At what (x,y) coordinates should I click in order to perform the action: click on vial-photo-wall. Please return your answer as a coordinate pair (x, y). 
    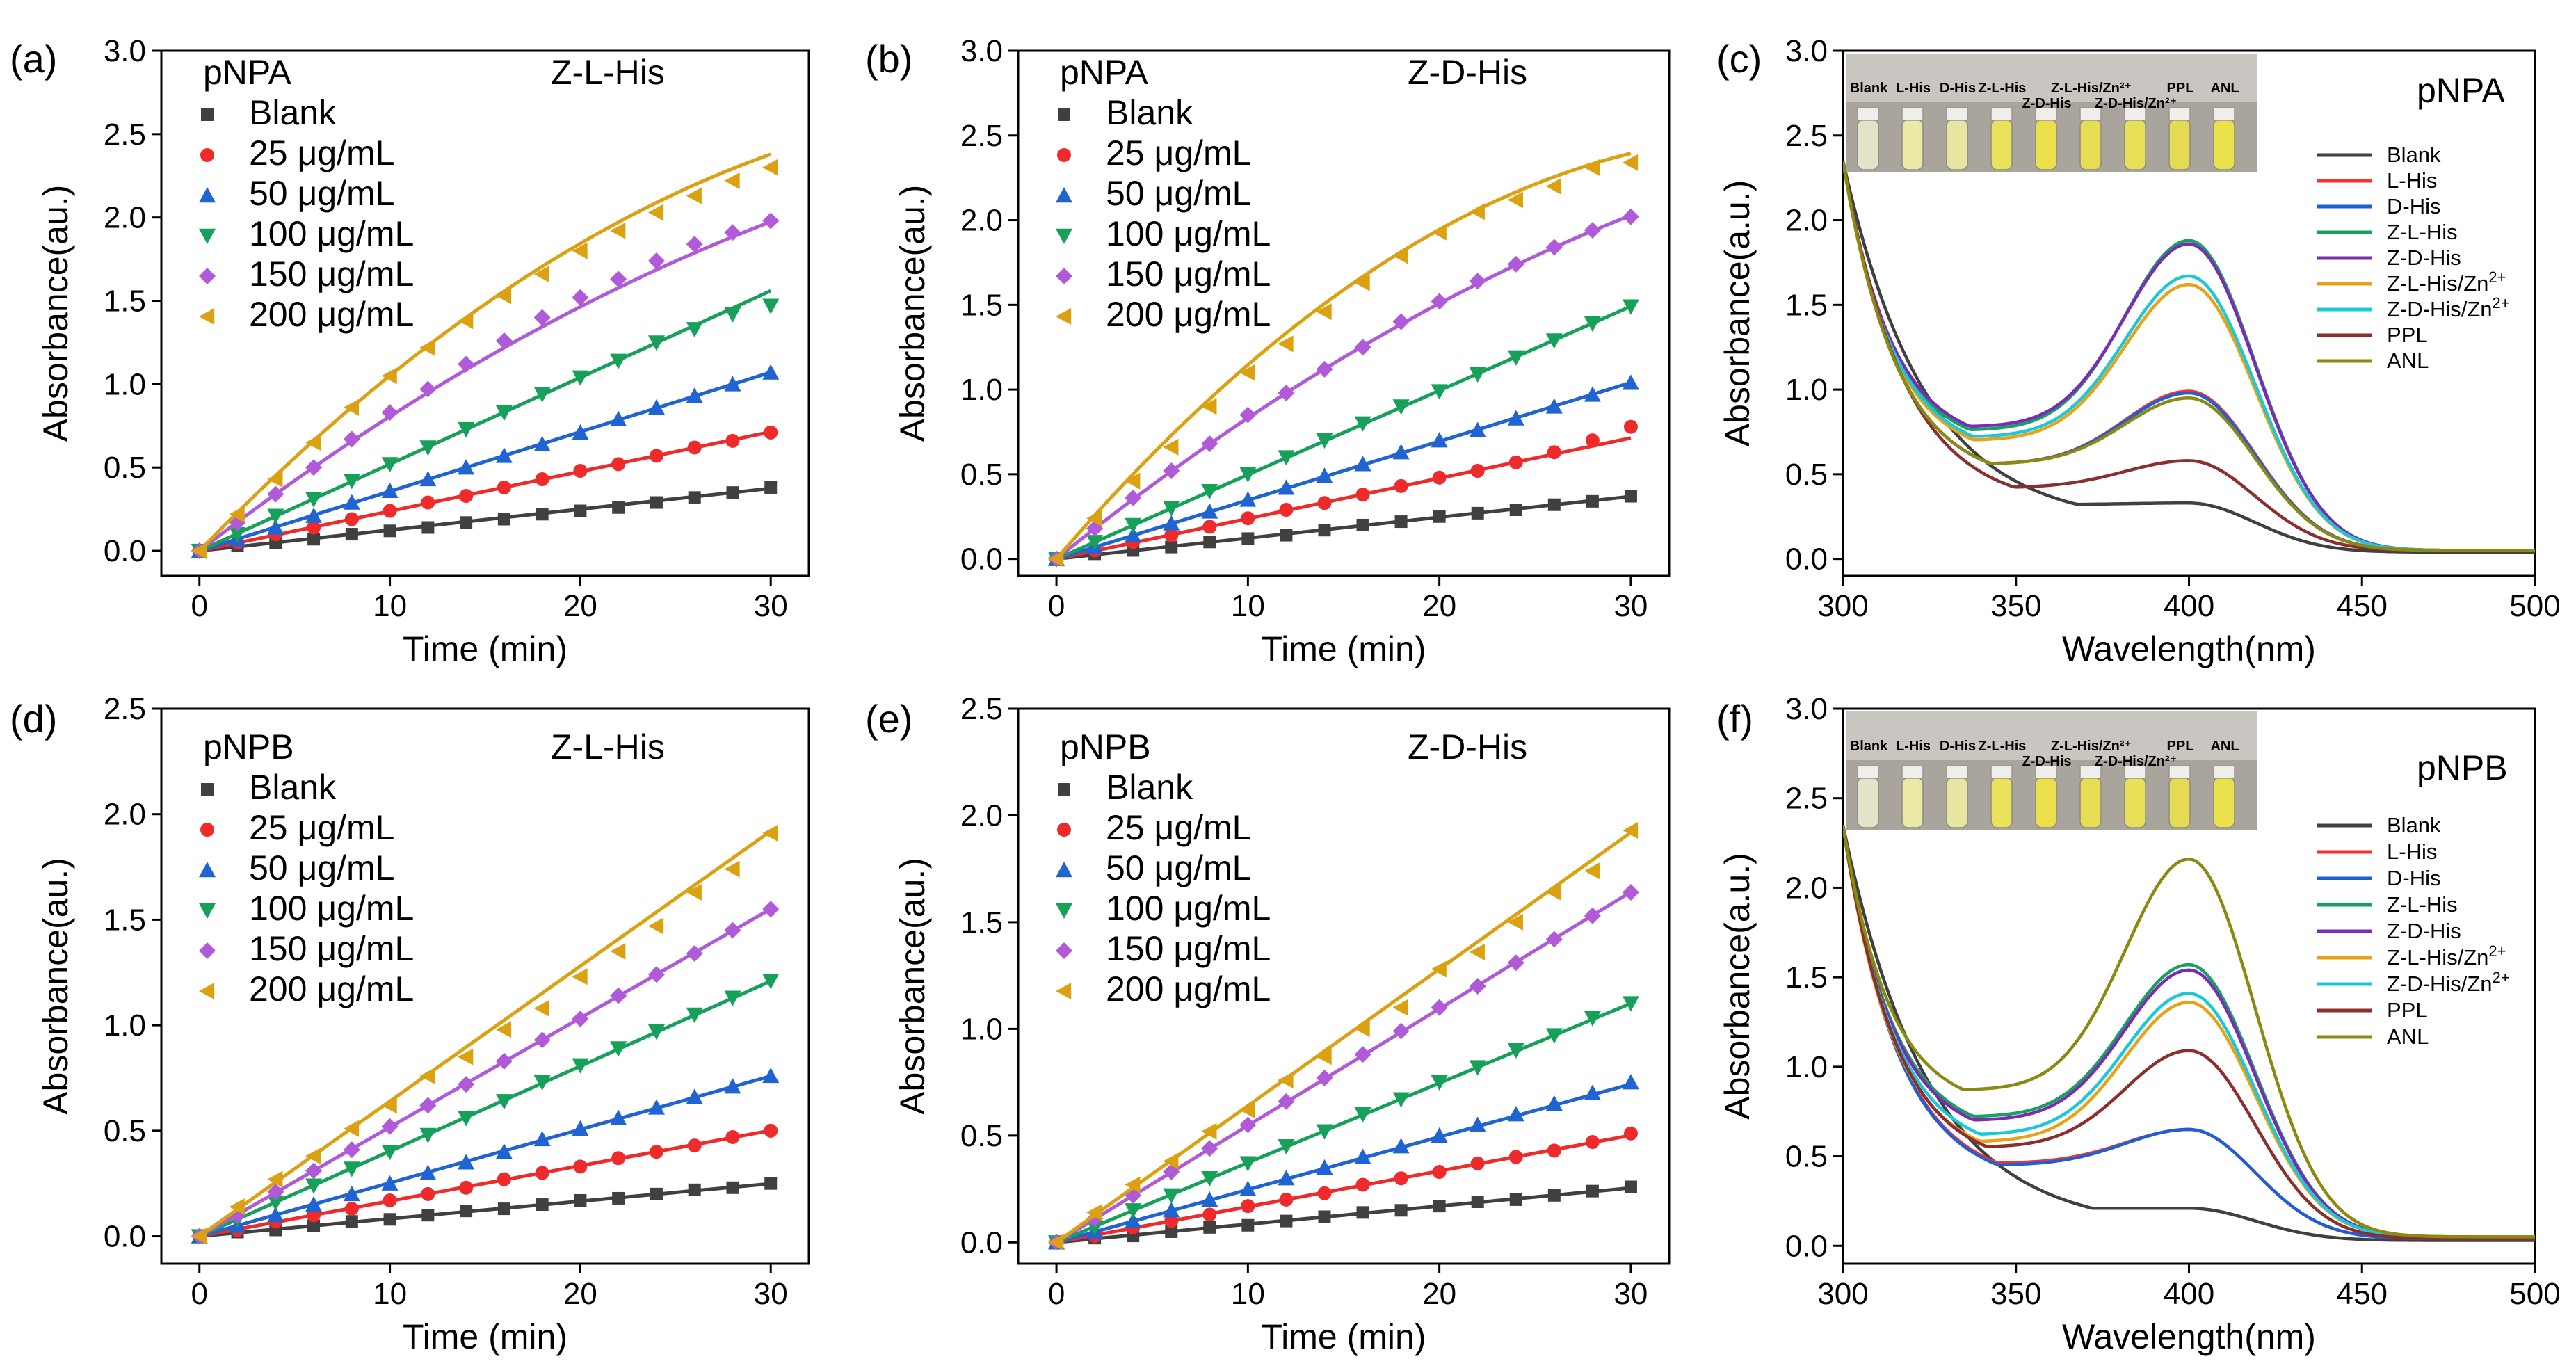
    Looking at the image, I should click on (2051, 78).